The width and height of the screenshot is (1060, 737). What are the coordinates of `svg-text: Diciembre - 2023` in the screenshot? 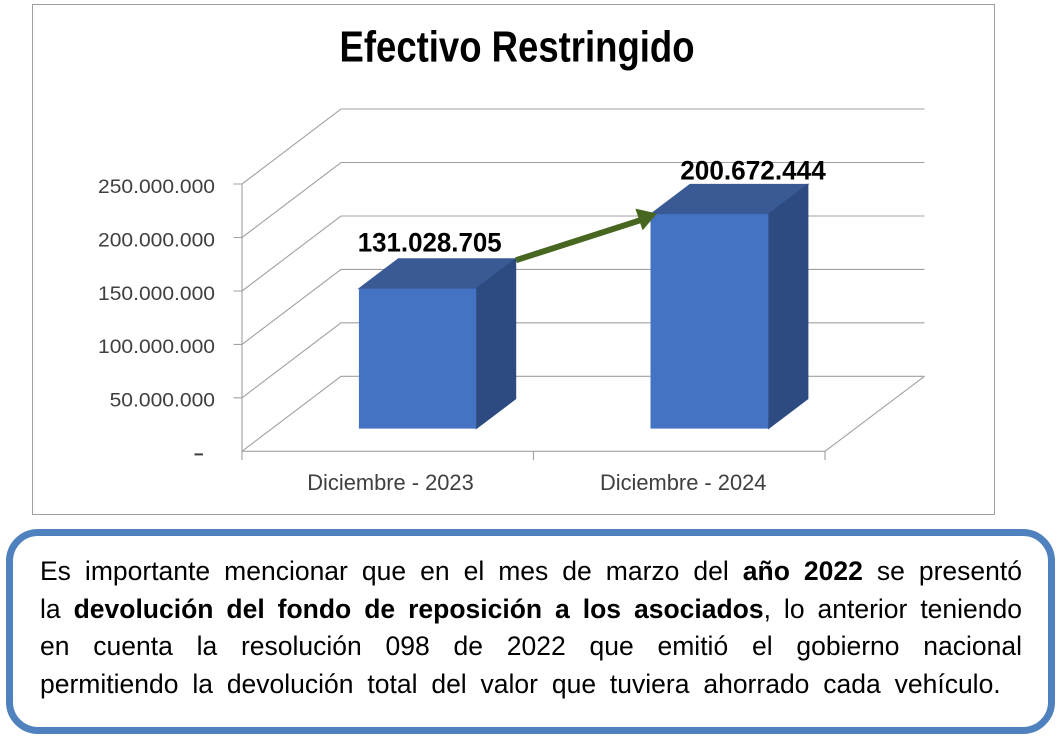 It's located at (390, 482).